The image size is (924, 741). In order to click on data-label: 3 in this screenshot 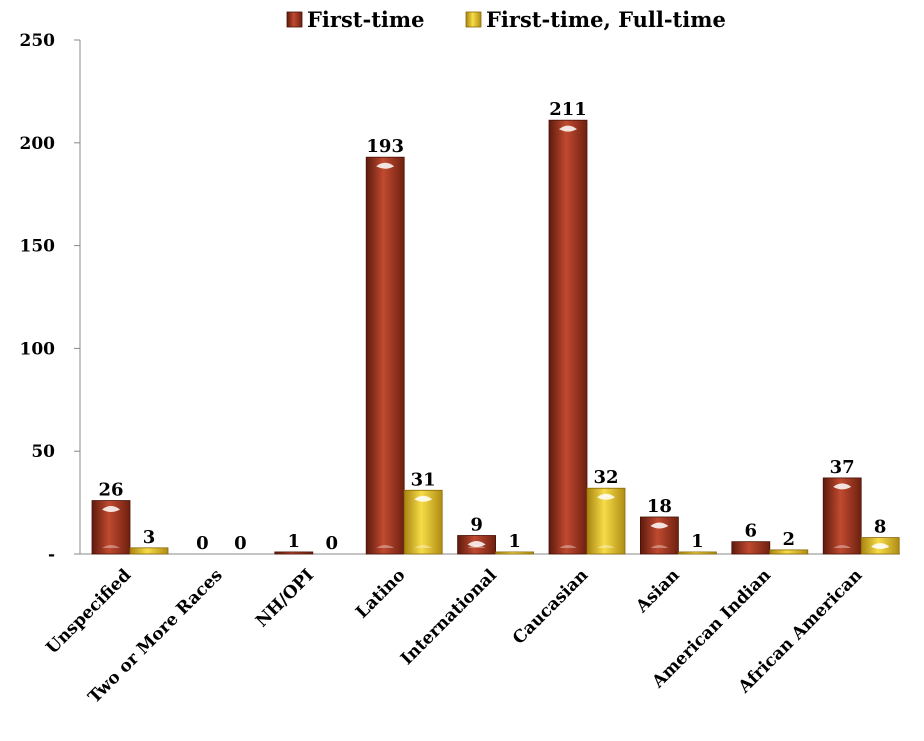, I will do `click(149, 537)`.